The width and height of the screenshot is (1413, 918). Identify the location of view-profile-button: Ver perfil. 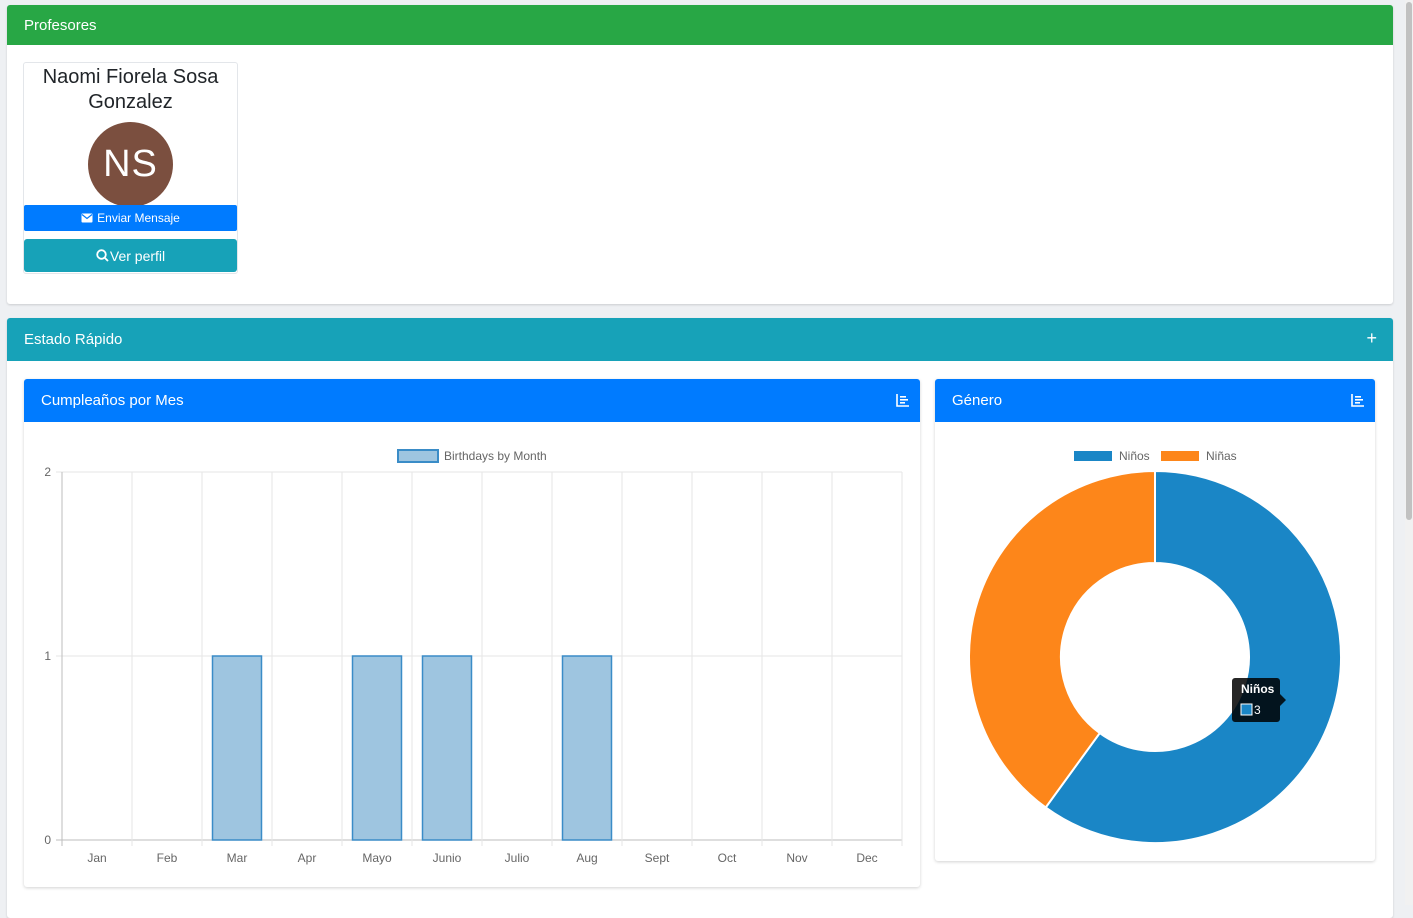
(130, 255).